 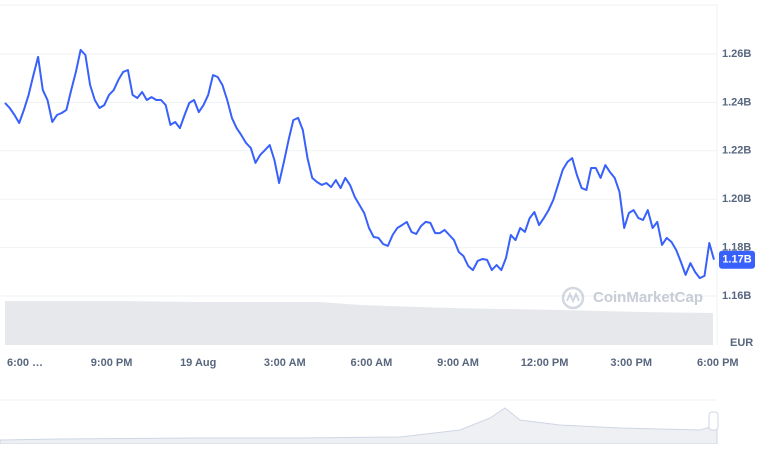 I want to click on x-tick-label: 6:00 AM, so click(x=372, y=363).